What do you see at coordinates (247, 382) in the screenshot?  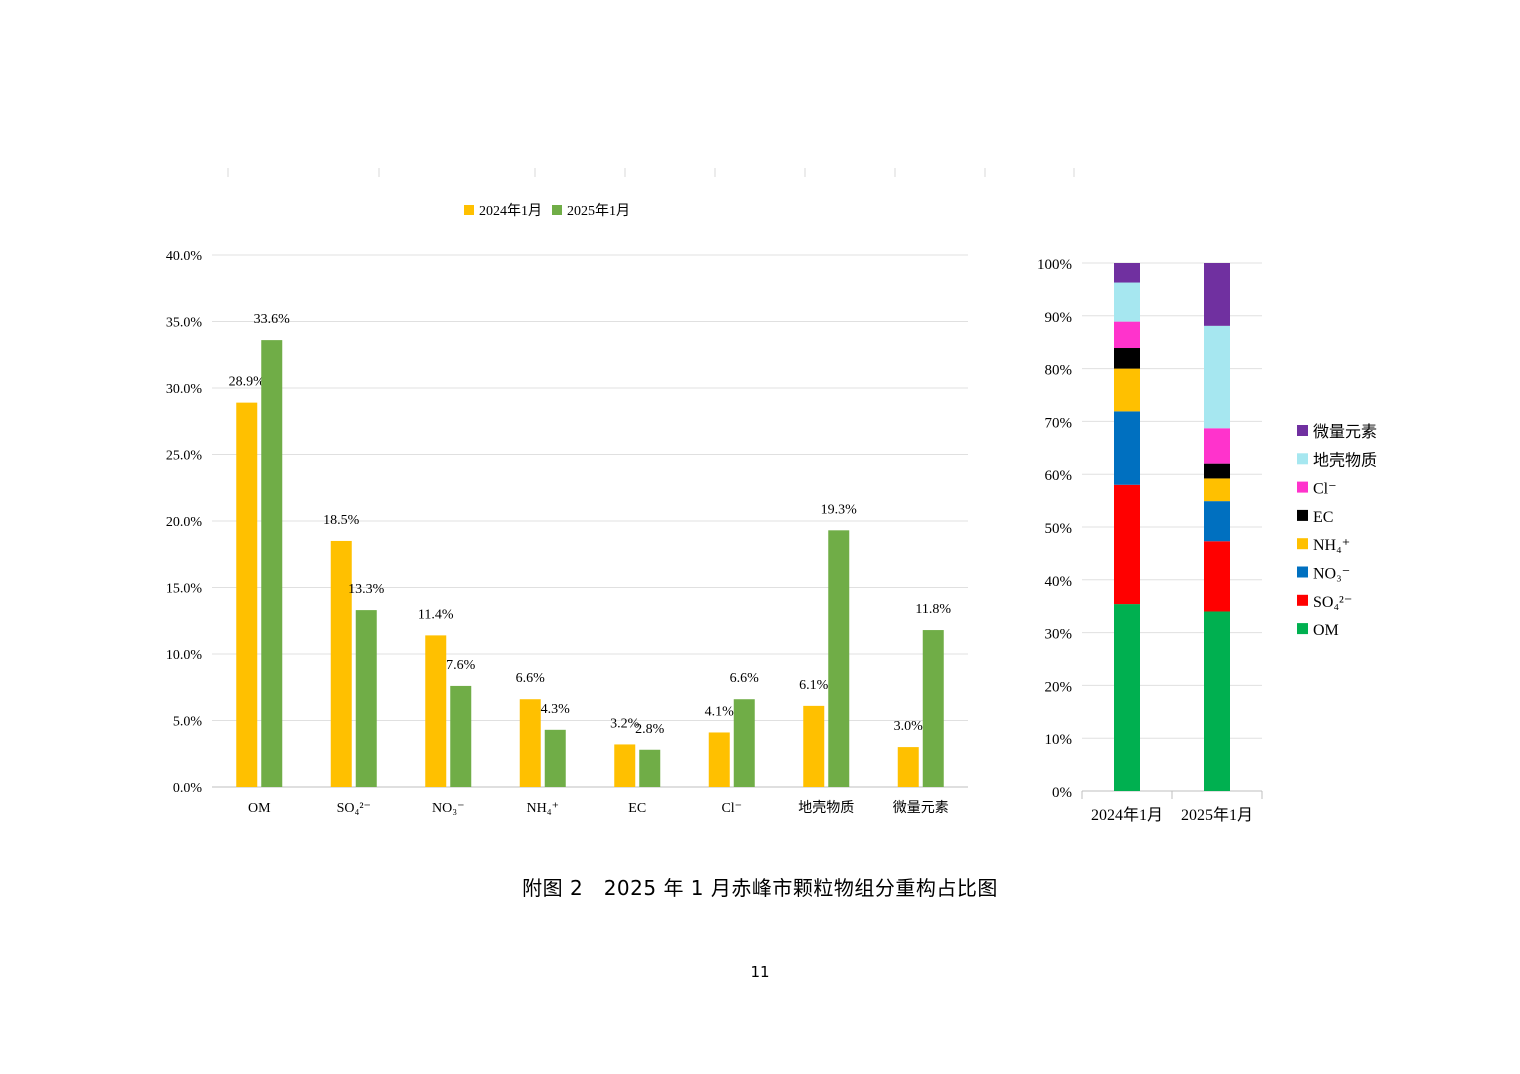 I see `data-label: 28.9%` at bounding box center [247, 382].